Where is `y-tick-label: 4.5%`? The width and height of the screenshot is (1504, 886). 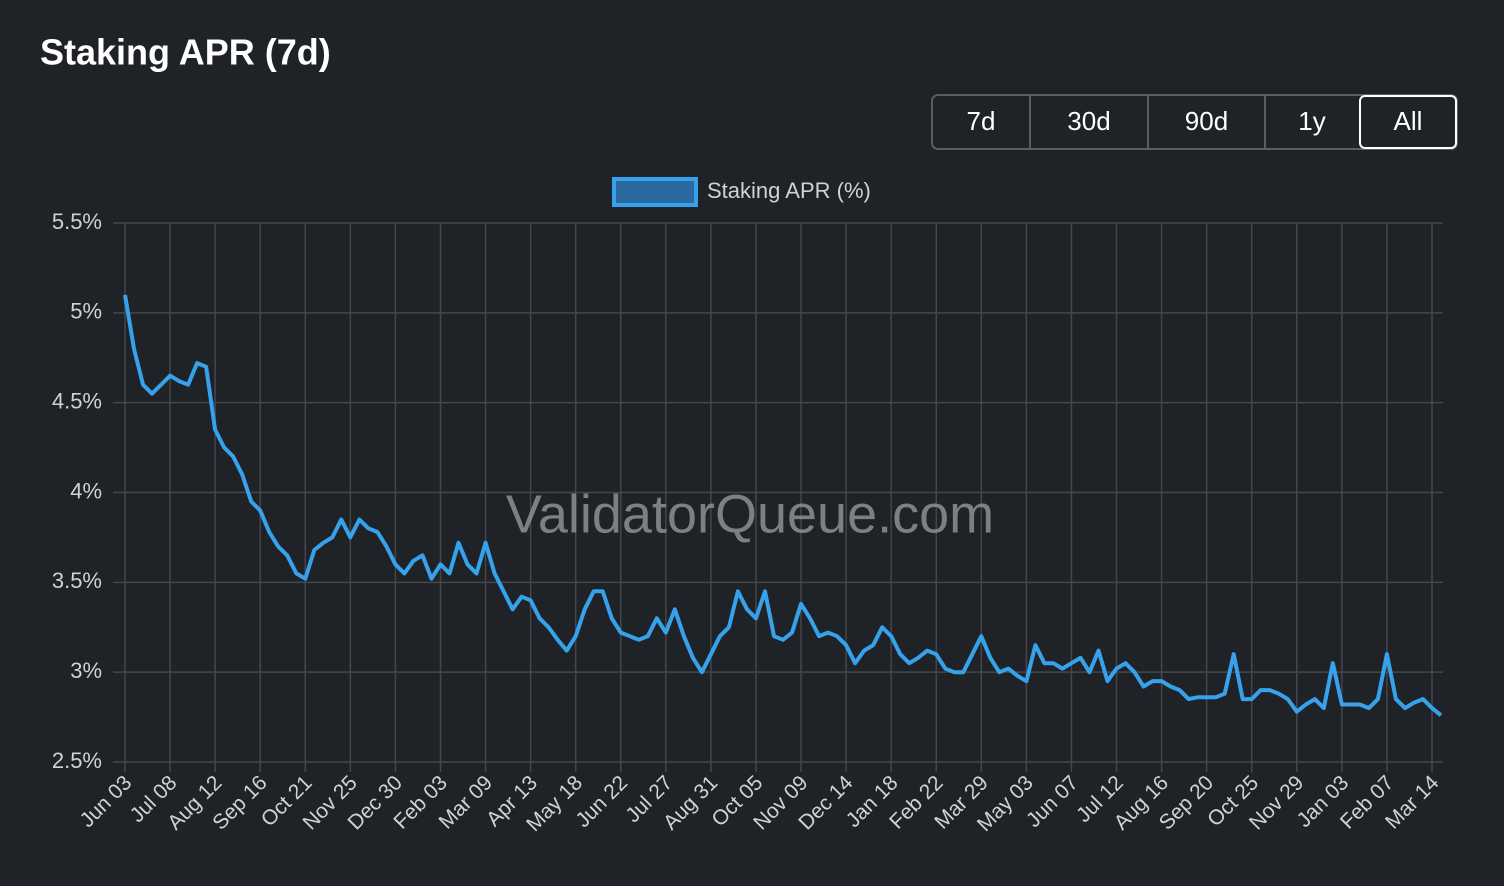
y-tick-label: 4.5% is located at coordinates (77, 400).